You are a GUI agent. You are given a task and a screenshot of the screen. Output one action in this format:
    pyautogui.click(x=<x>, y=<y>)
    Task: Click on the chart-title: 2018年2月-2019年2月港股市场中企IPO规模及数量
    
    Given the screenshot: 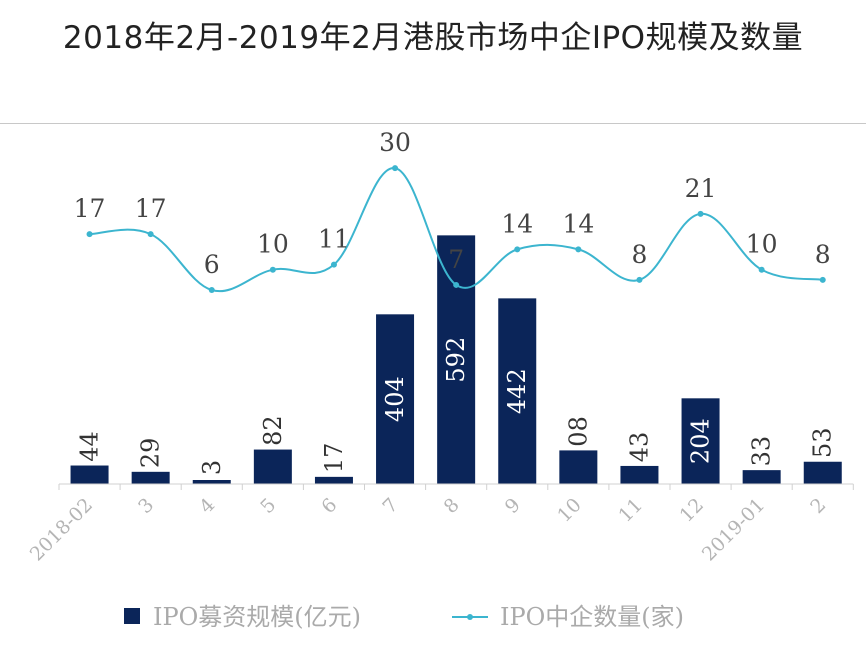 What is the action you would take?
    pyautogui.click(x=433, y=38)
    